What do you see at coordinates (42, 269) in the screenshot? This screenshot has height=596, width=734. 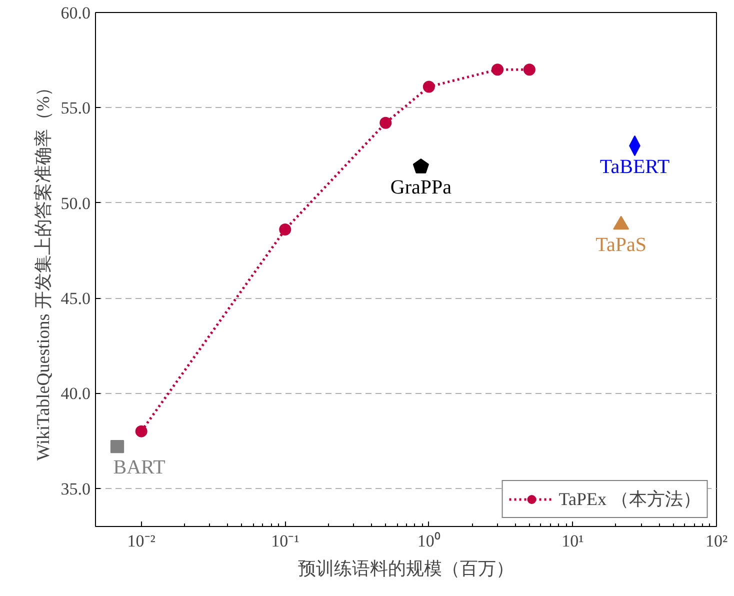 I see `y-axis-title: WikiTableQuestions 开发集上的答案准确率（%）` at bounding box center [42, 269].